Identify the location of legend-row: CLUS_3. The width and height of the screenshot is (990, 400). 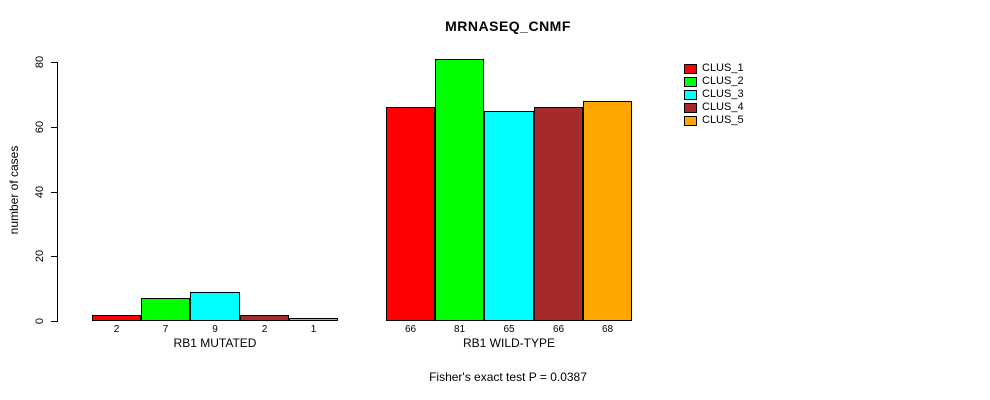
(714, 94).